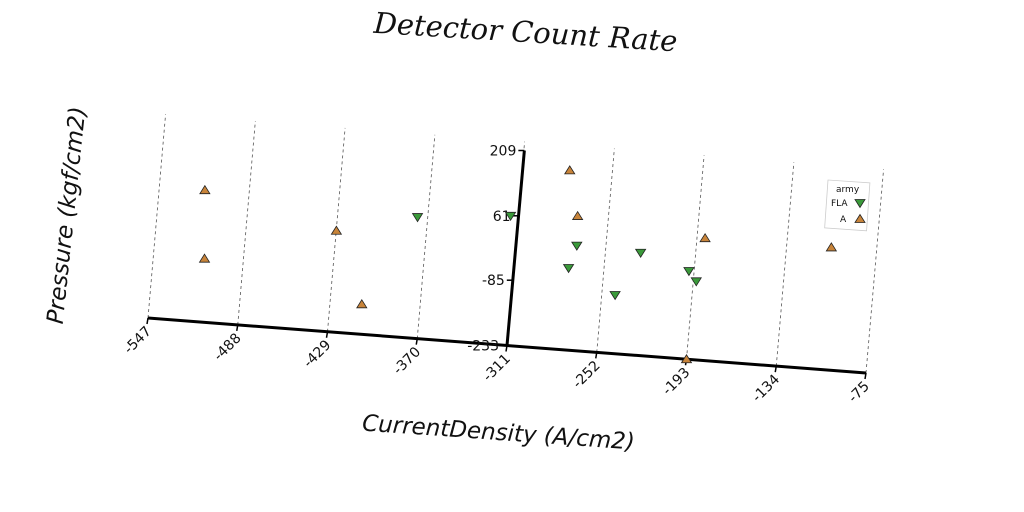 Image resolution: width=1024 pixels, height=512 pixels. Describe the element at coordinates (493, 281) in the screenshot. I see `y-tick-label: -85` at that location.